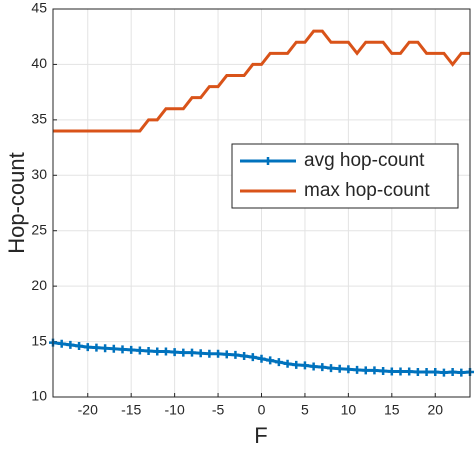  What do you see at coordinates (218, 410) in the screenshot?
I see `x-tick-label: -5` at bounding box center [218, 410].